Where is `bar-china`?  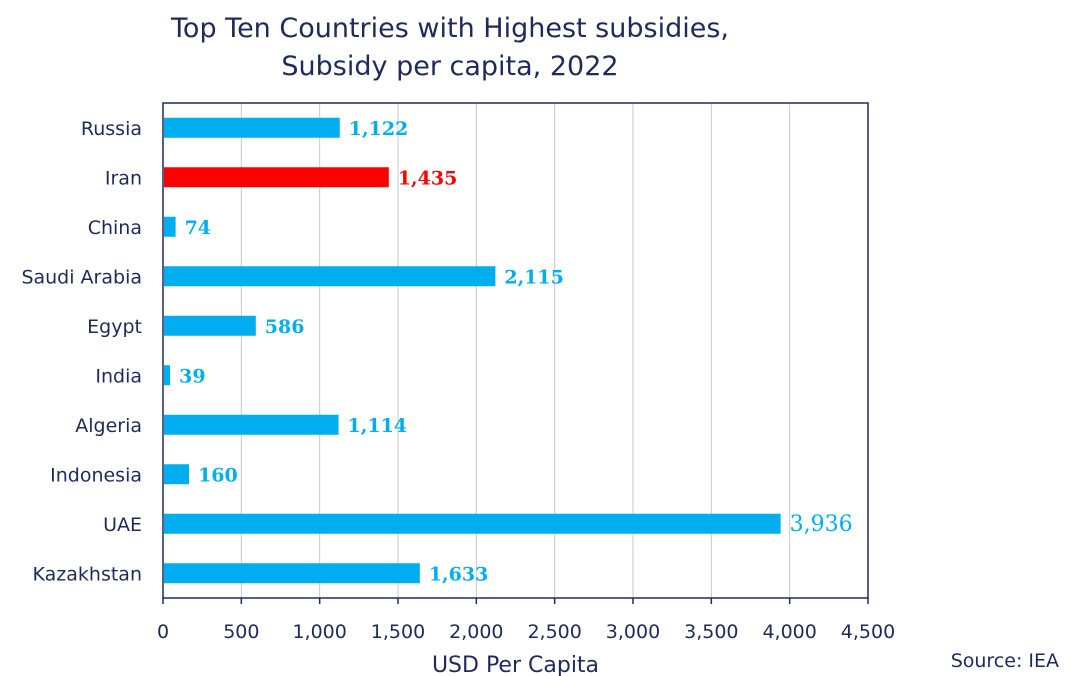 bar-china is located at coordinates (170, 226).